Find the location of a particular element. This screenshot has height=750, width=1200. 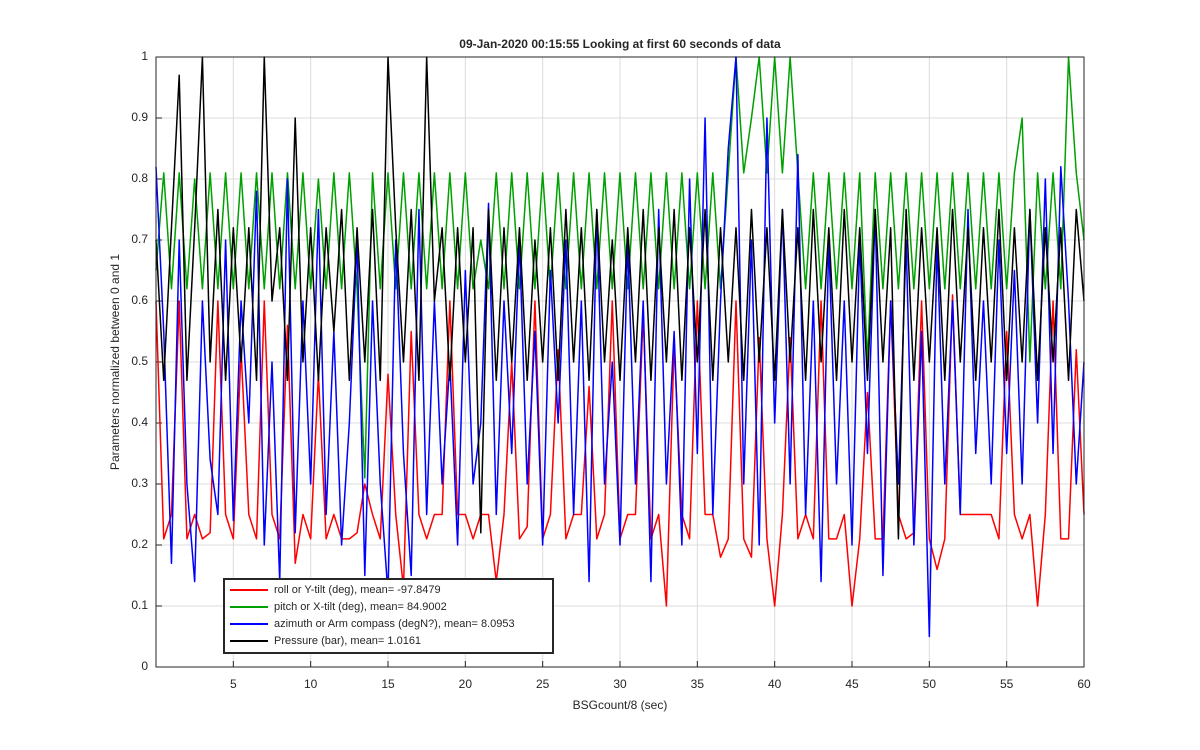

legend-label: pitch or X-tilt (deg), mean= 84.9002 is located at coordinates (360, 607).